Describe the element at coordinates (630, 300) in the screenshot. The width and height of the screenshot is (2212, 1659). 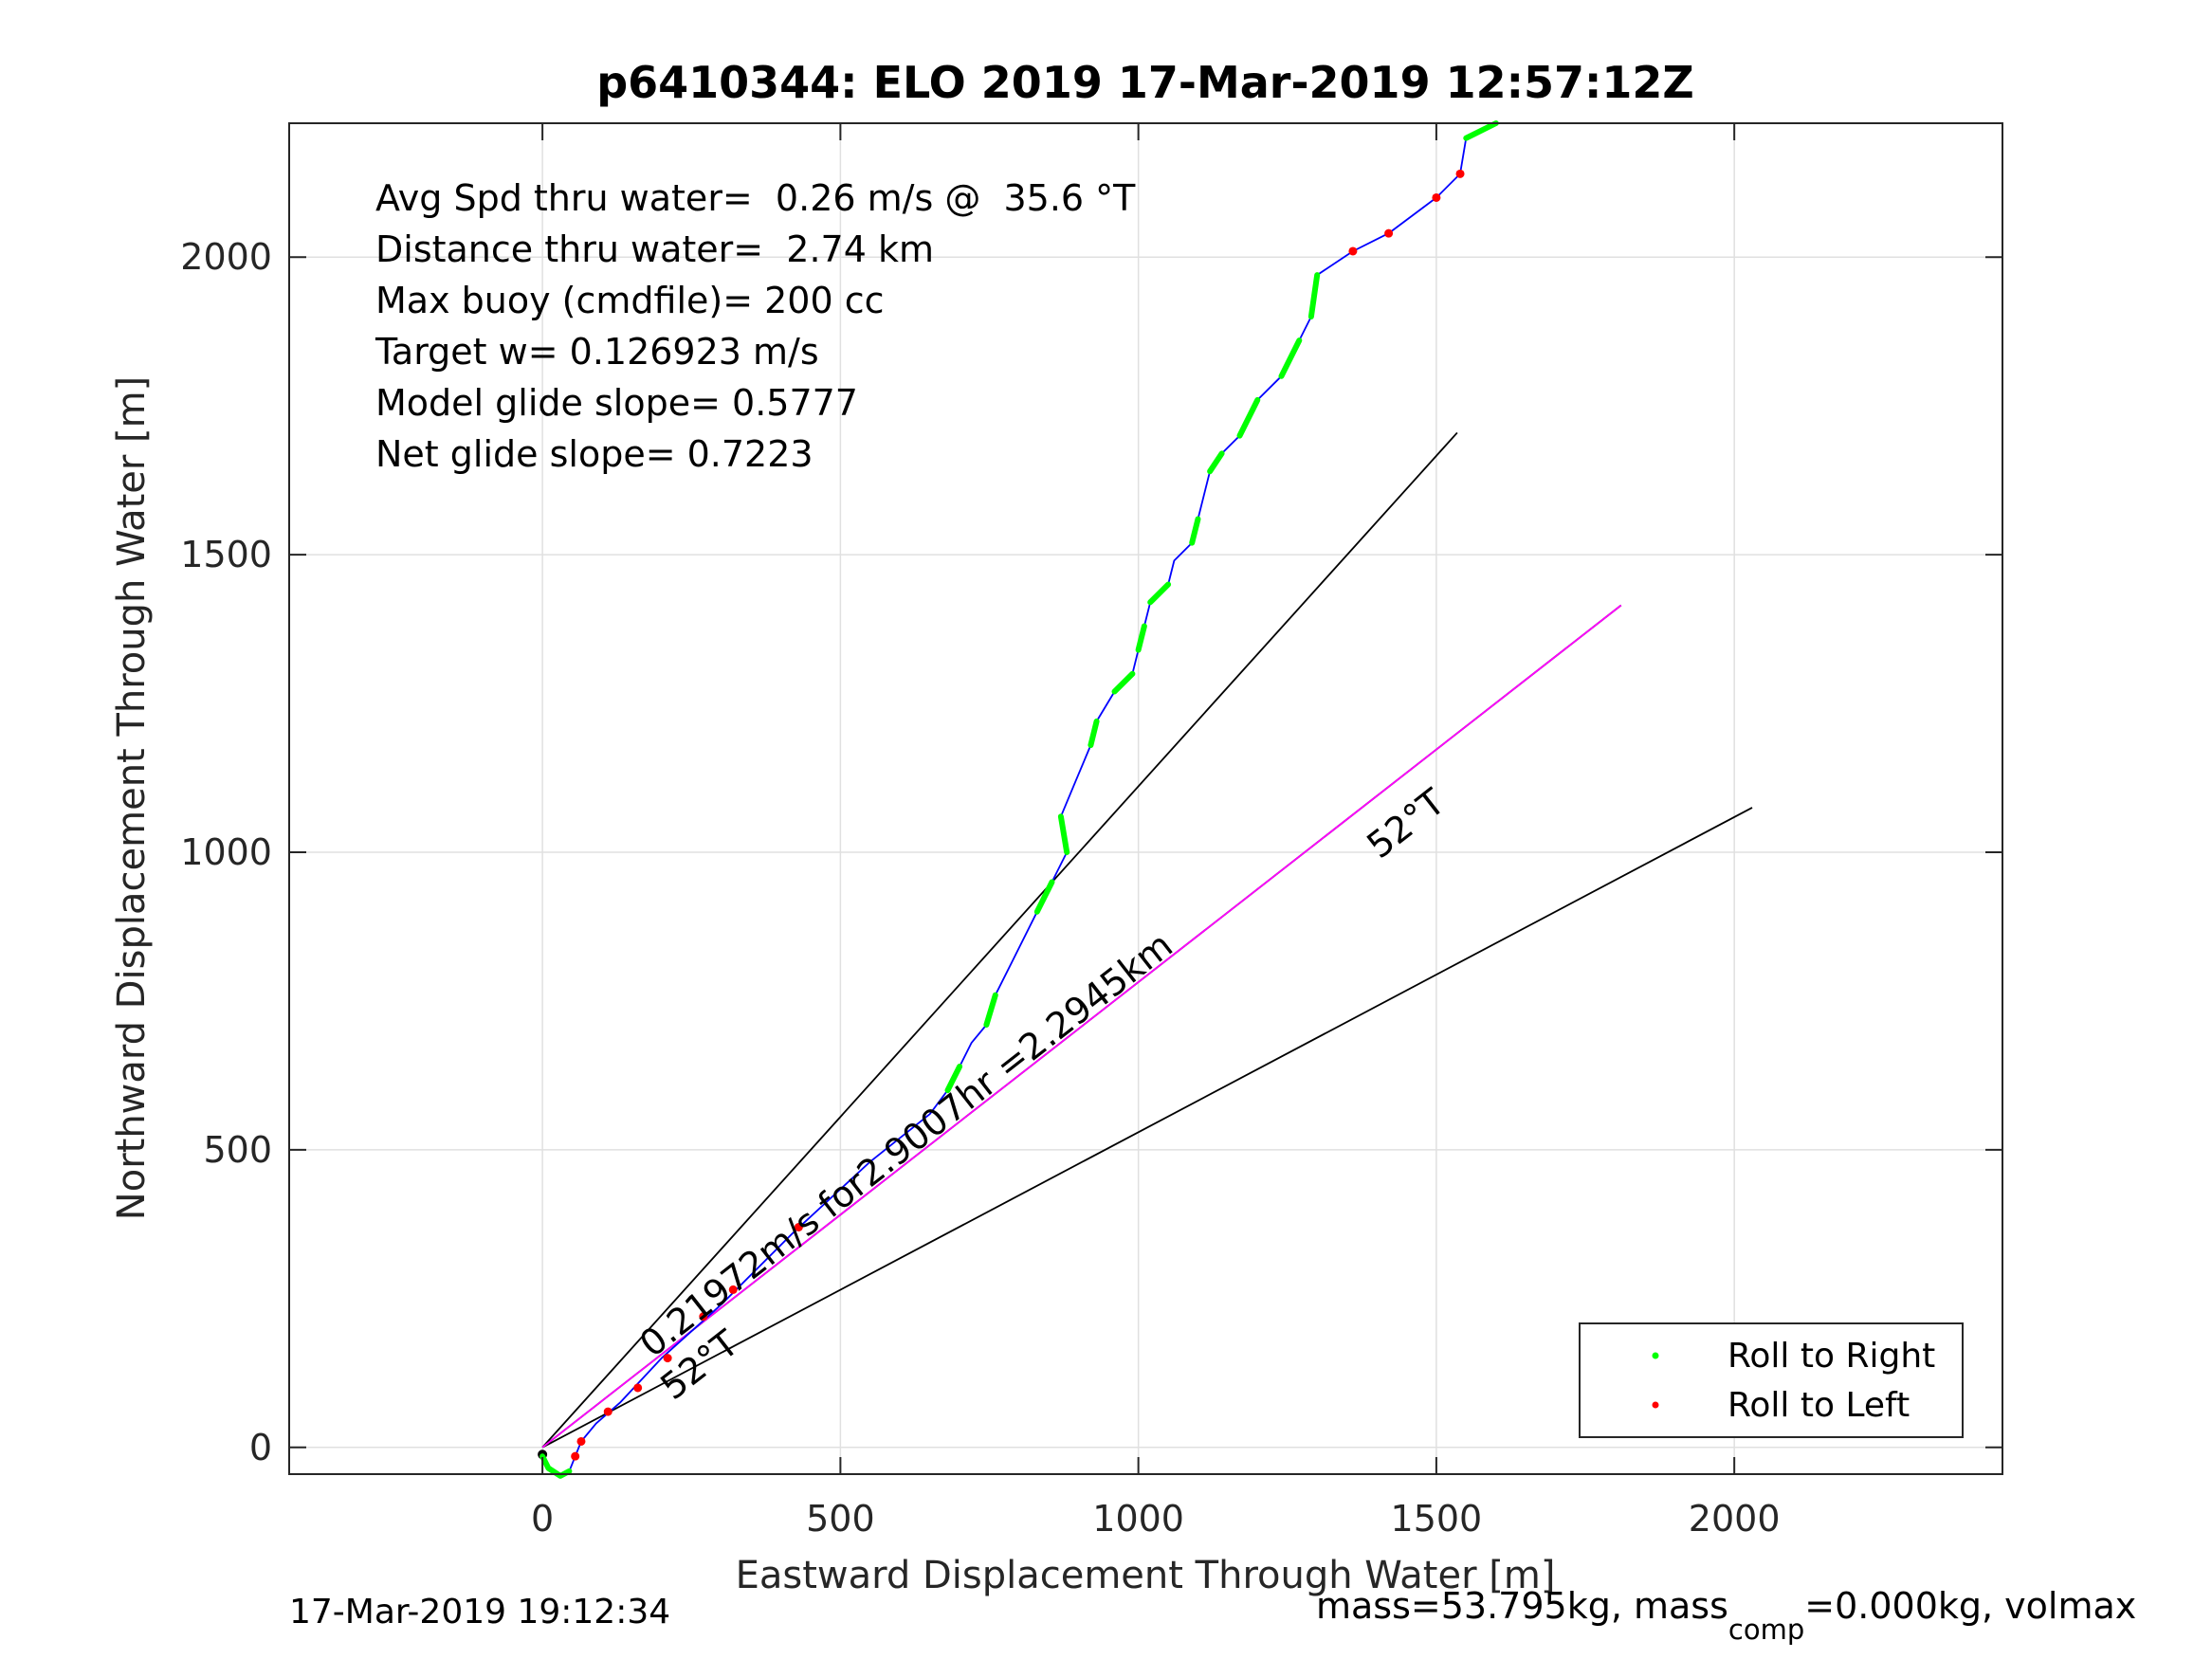
I see `stats-max-buoy: Max buoy (cmdfile)= 200 cc` at that location.